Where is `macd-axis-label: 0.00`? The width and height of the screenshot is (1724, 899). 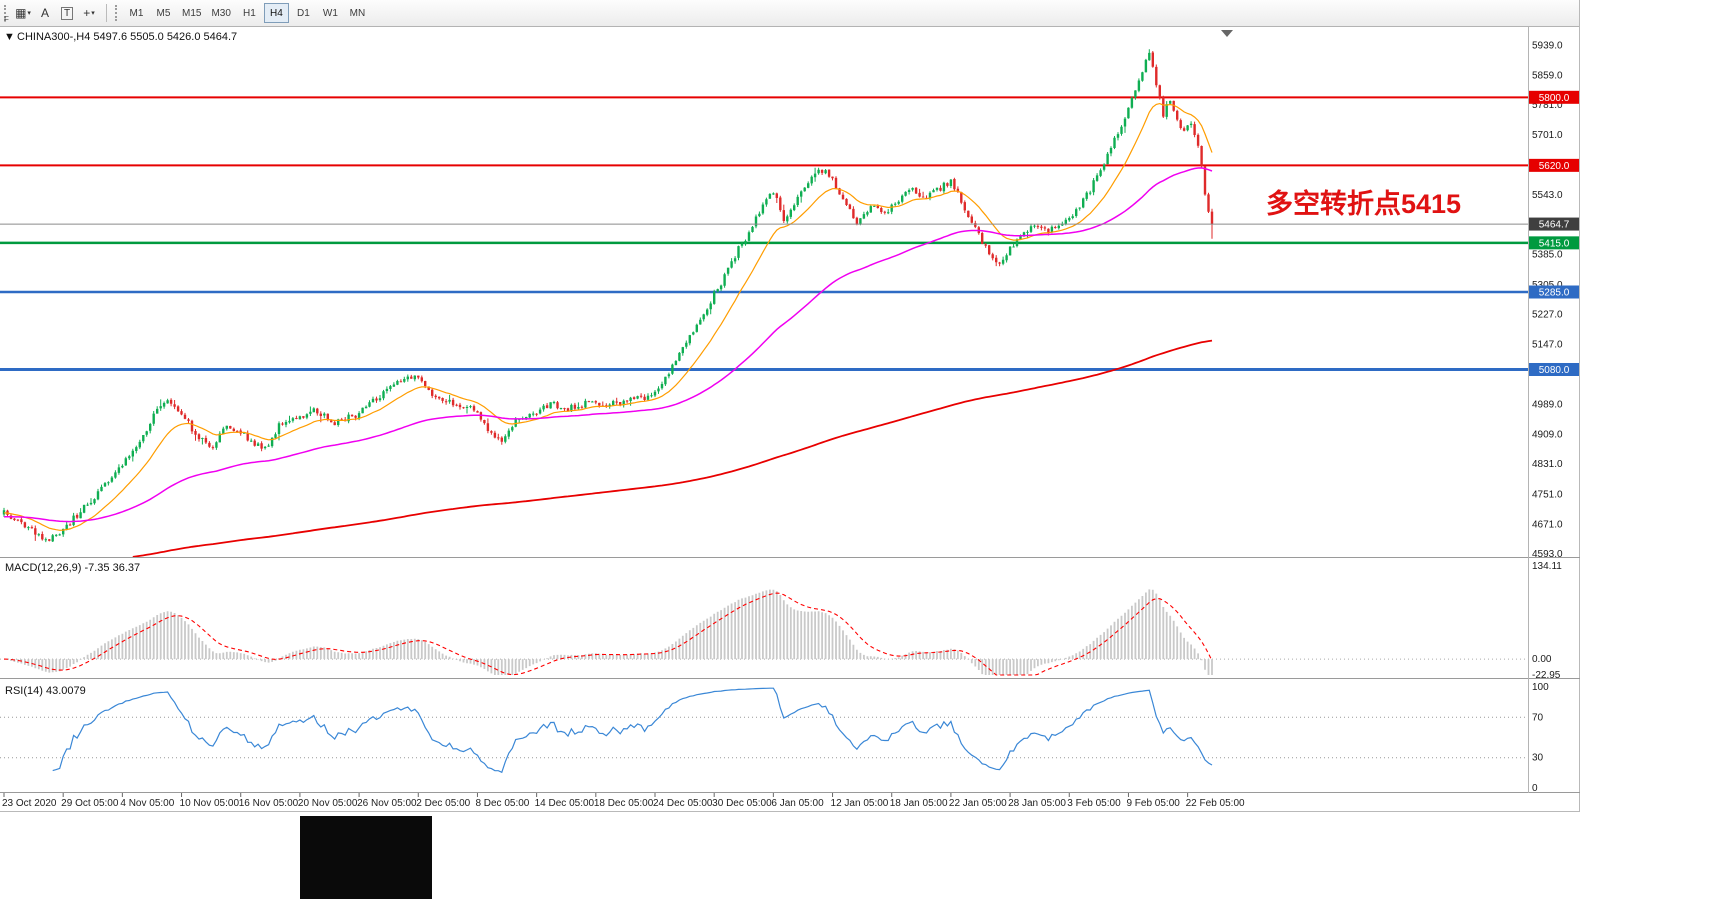 macd-axis-label: 0.00 is located at coordinates (1542, 659).